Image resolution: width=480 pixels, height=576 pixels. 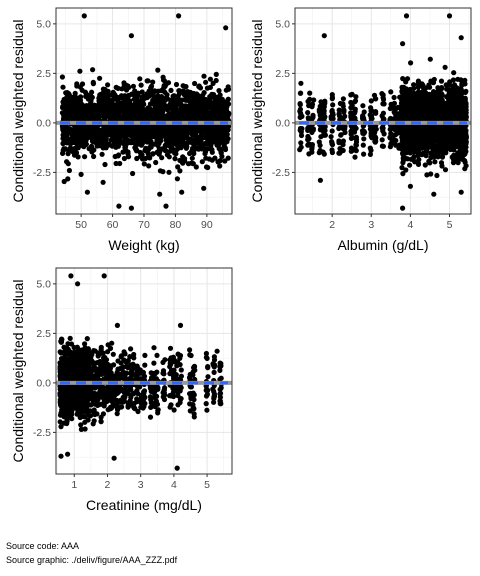 I want to click on y-tick-label: 0.0, so click(x=282, y=123).